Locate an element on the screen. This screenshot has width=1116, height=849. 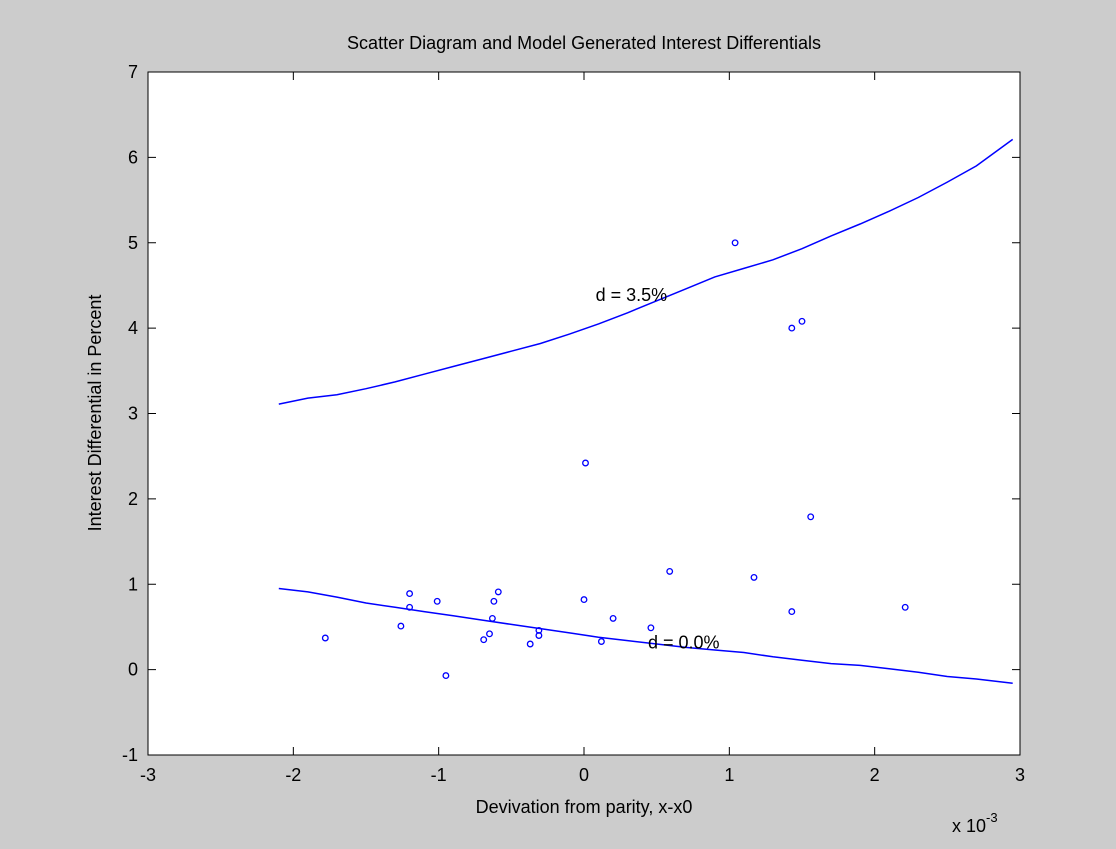
y-tick-label: 6 is located at coordinates (133, 157).